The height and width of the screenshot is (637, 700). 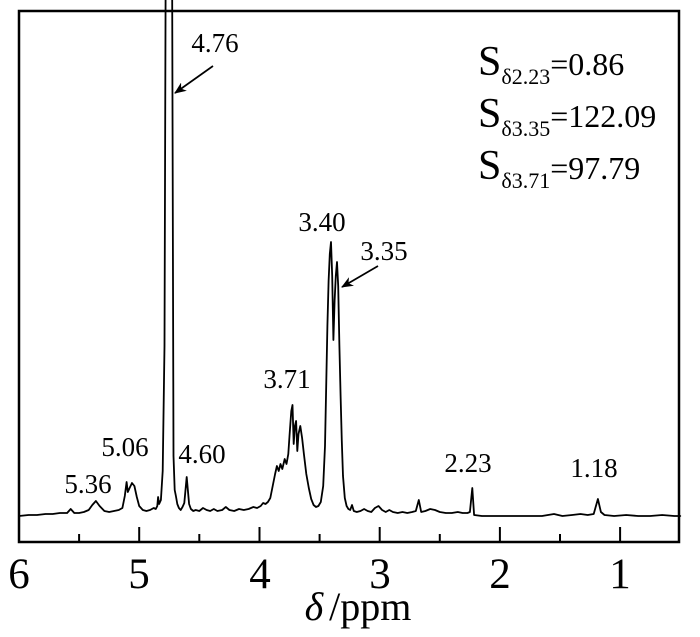 What do you see at coordinates (321, 222) in the screenshot?
I see `peak-label-3-40: 3.40` at bounding box center [321, 222].